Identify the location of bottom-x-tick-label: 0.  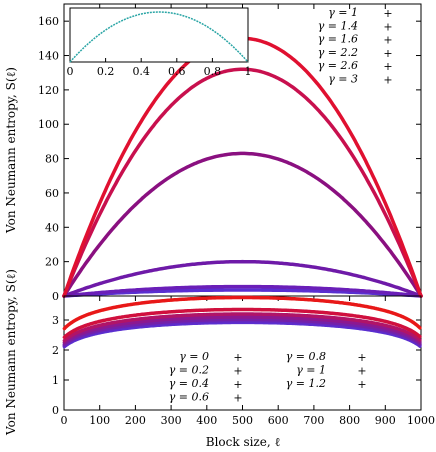
(64, 420).